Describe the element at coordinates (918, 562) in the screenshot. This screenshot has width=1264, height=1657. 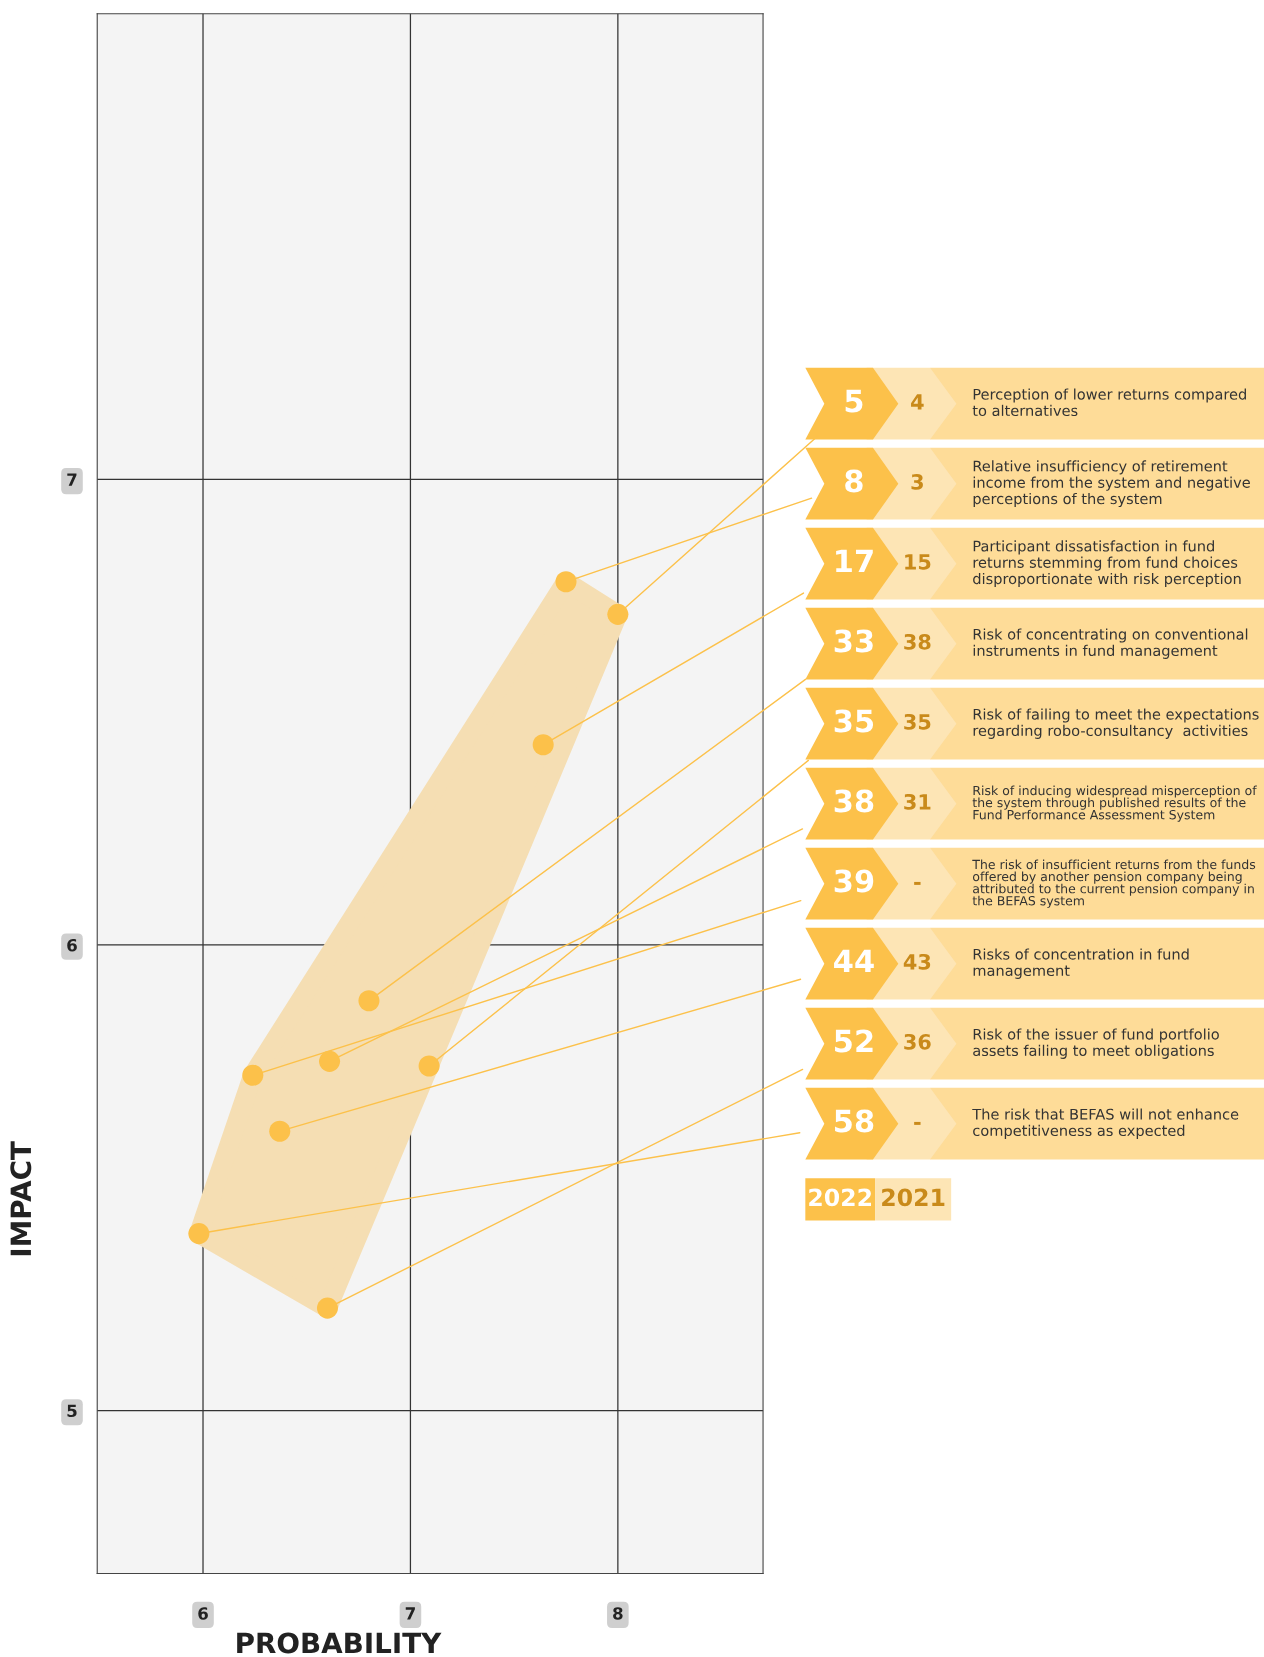
I see `text: 15` at that location.